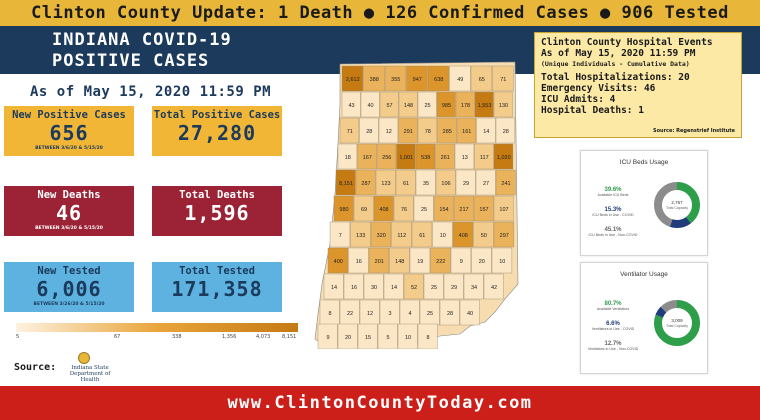  Describe the element at coordinates (69, 271) in the screenshot. I see `new-tested-label: New Tested` at that location.